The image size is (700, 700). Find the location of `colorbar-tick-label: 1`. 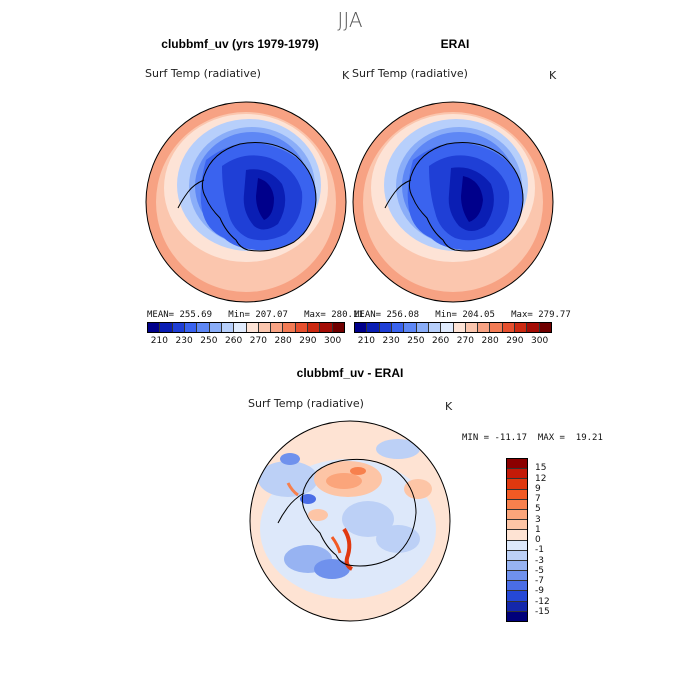

colorbar-tick-label: 1 is located at coordinates (538, 529).